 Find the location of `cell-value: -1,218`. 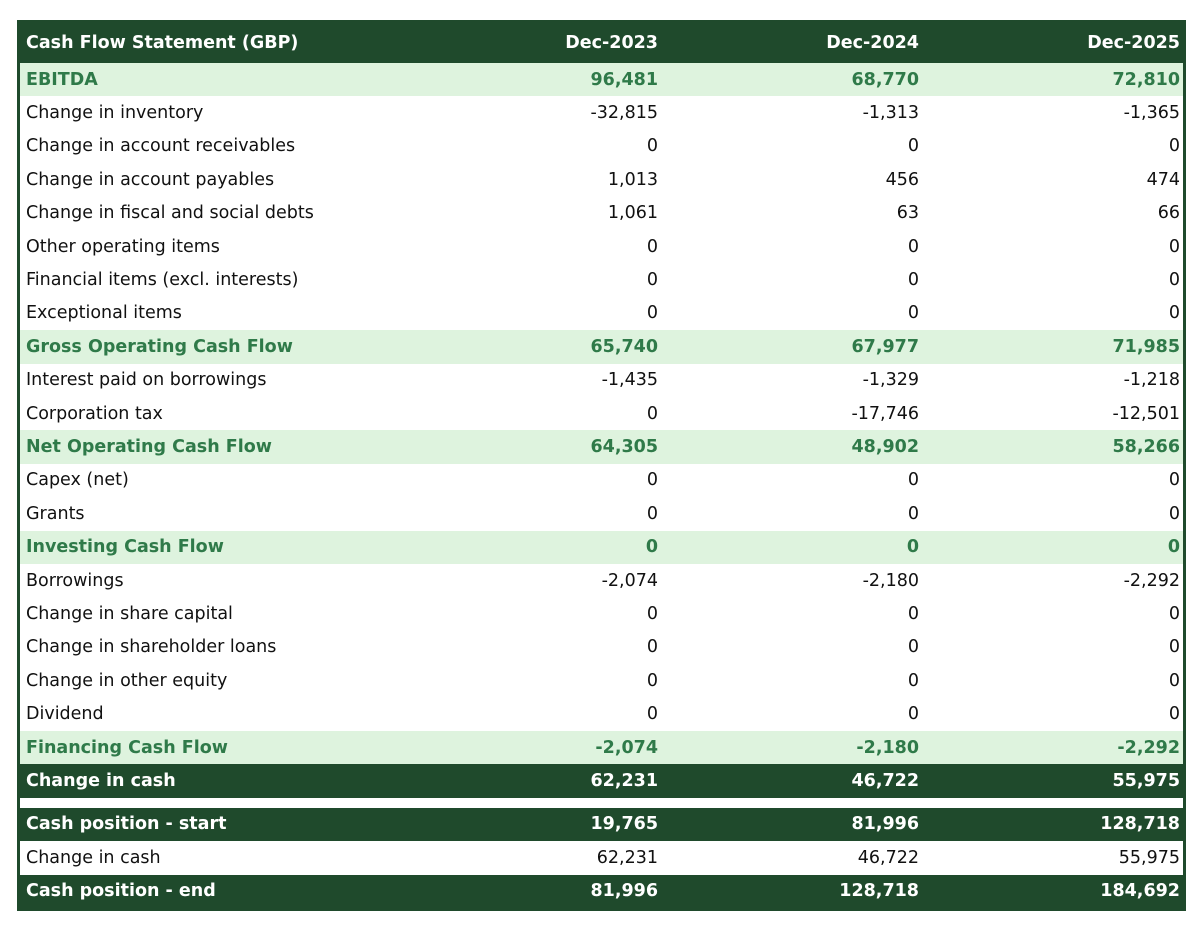

cell-value: -1,218 is located at coordinates (1151, 380).